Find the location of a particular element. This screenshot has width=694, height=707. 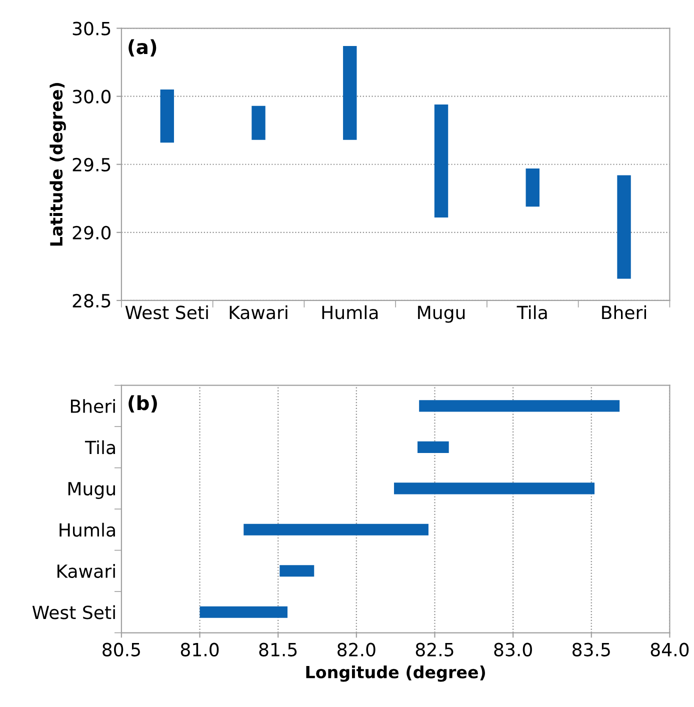

x-tick-label: Bheri is located at coordinates (624, 312).